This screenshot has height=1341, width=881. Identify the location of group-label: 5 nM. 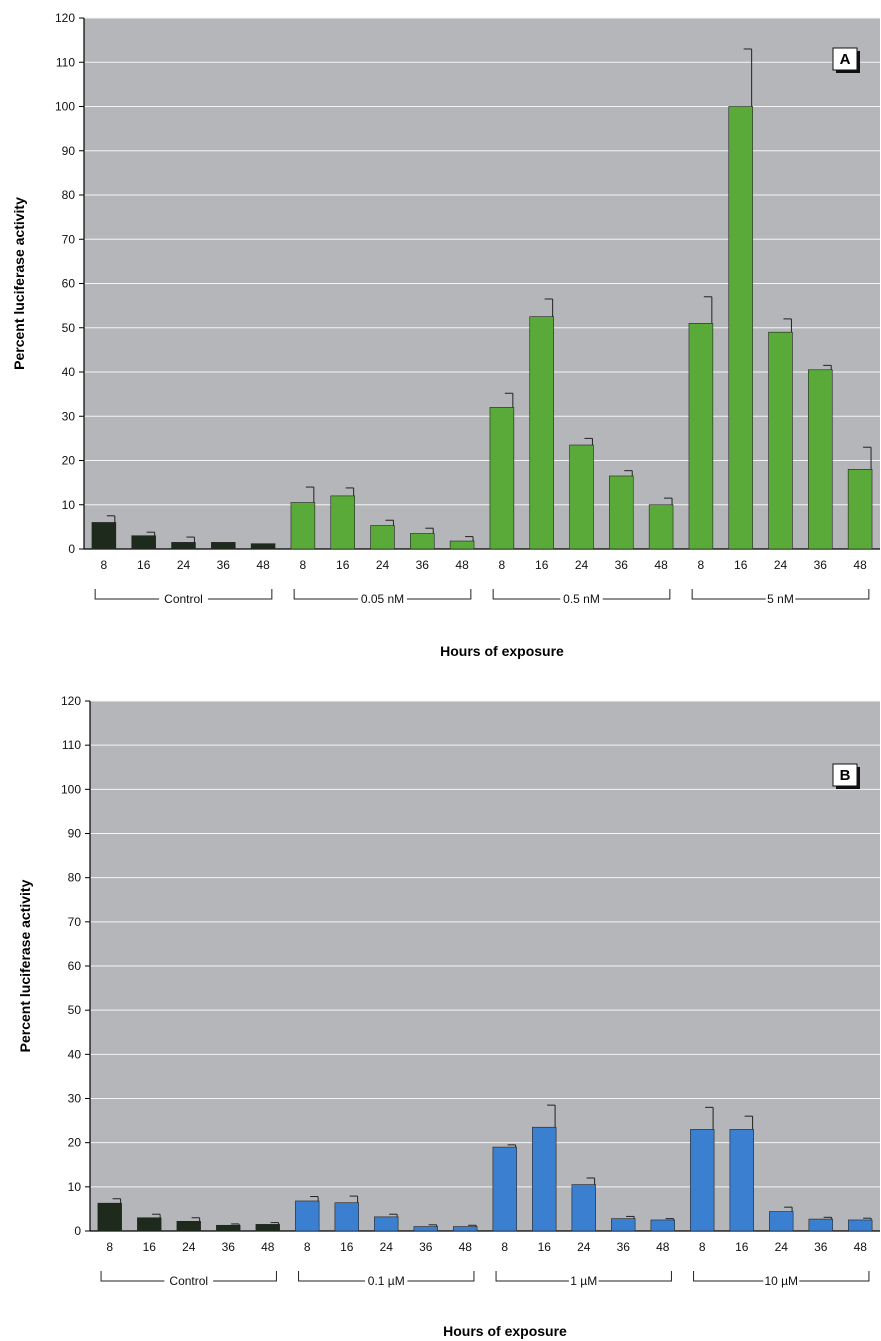
(780, 599).